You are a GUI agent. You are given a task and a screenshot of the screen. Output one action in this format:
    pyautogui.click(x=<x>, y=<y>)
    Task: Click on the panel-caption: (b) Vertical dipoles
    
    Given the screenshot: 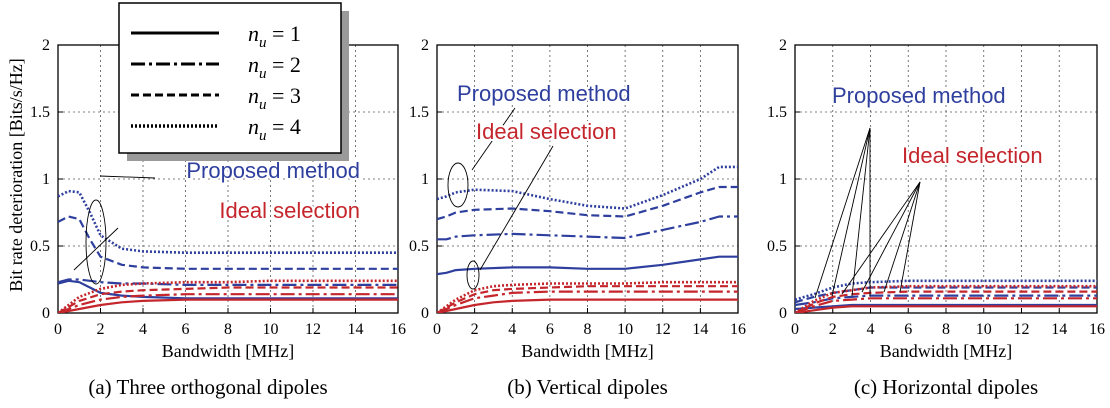 What is the action you would take?
    pyautogui.click(x=587, y=387)
    